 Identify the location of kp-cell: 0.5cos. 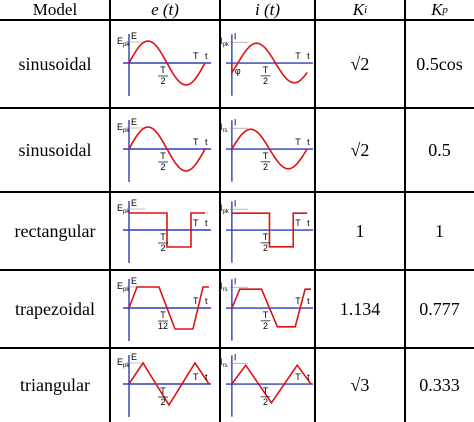
(439, 64).